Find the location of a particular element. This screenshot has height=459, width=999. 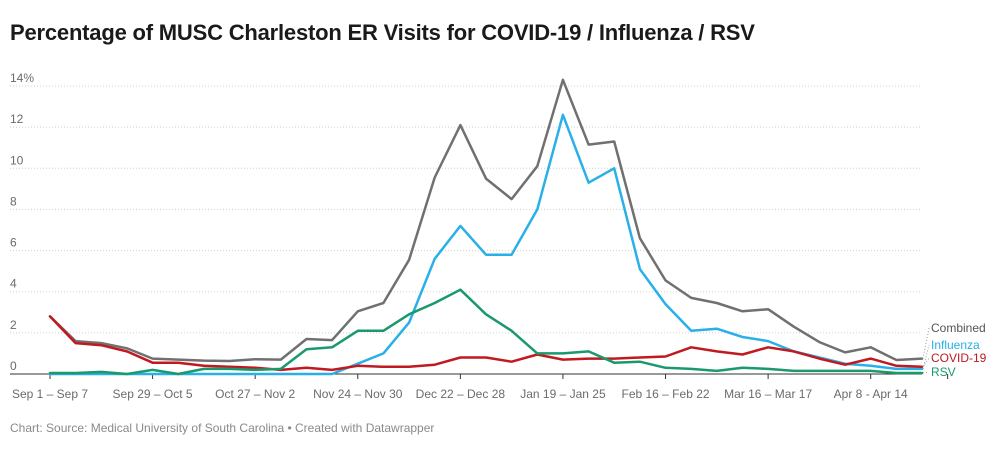

x-tick-label: Sep 1 – Sep 7 is located at coordinates (50, 394).